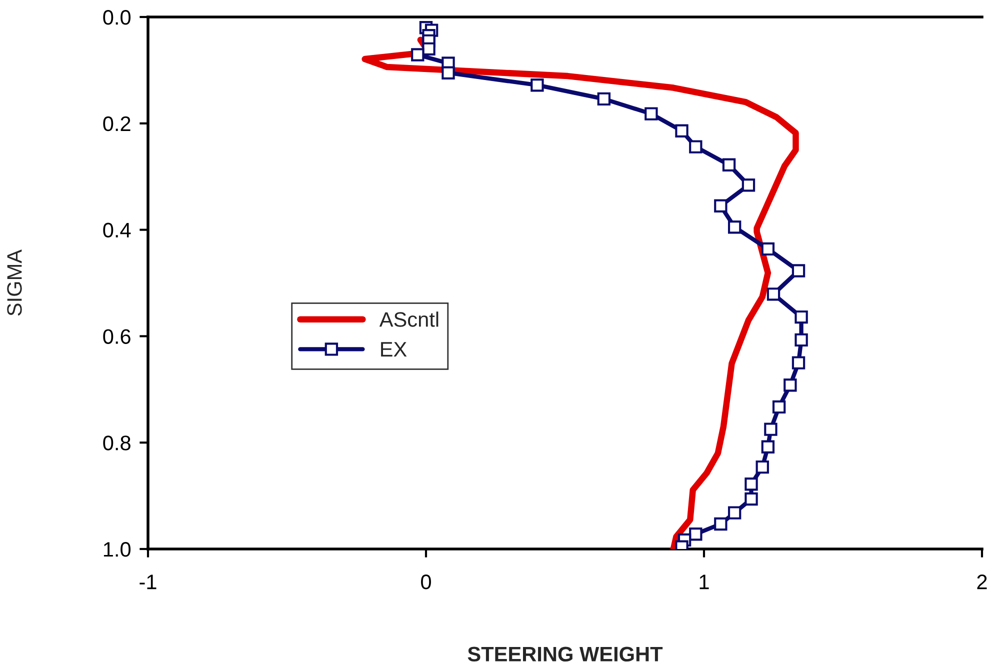 The image size is (990, 663). Describe the element at coordinates (116, 336) in the screenshot. I see `y-tick-label: 0.6` at that location.